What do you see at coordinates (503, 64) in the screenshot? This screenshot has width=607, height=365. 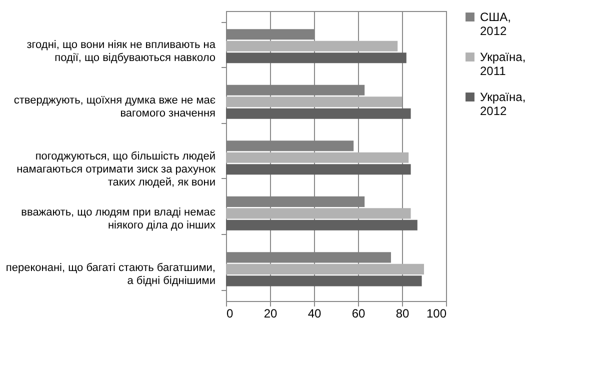 I see `legend-label: Україна, 2011` at bounding box center [503, 64].